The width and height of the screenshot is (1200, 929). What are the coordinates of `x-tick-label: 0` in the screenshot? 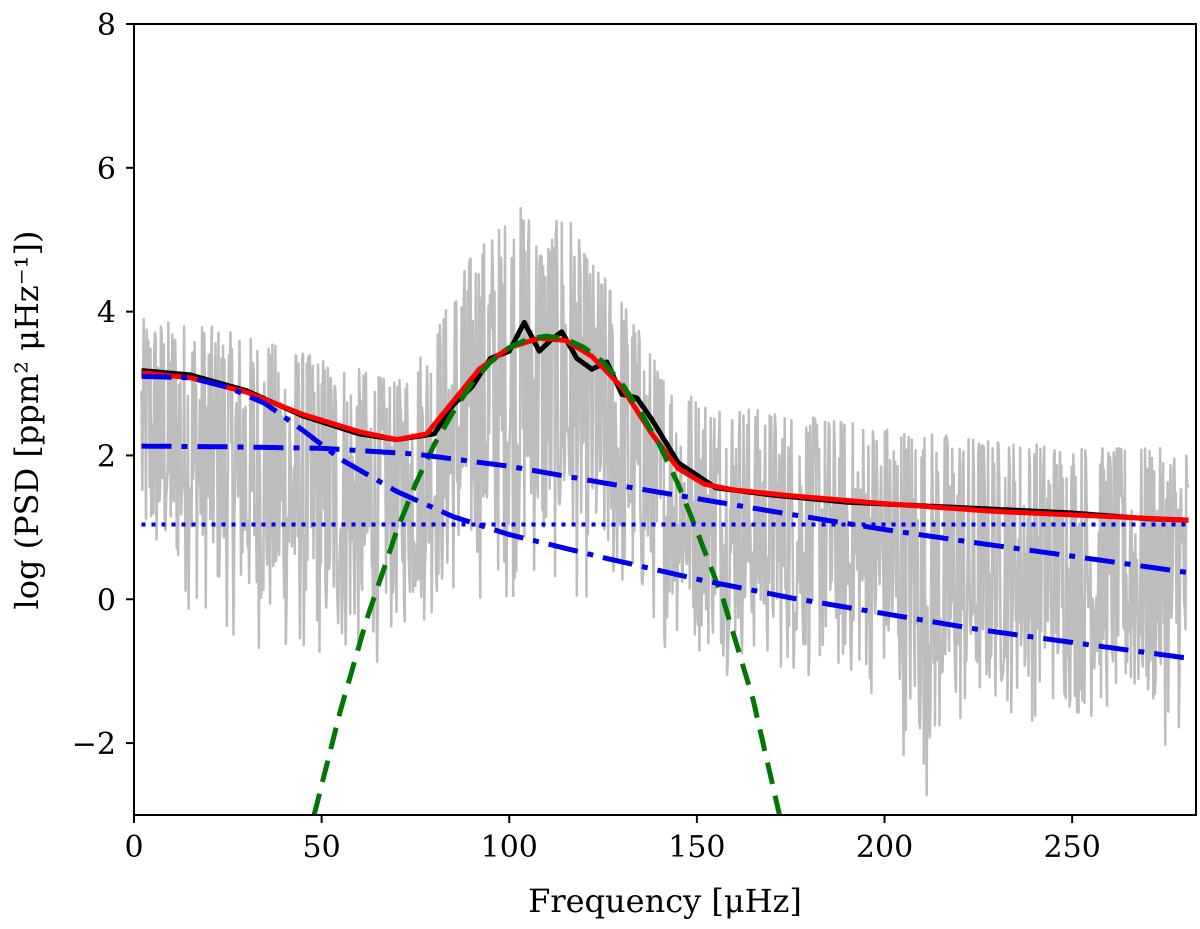 It's located at (133, 847).